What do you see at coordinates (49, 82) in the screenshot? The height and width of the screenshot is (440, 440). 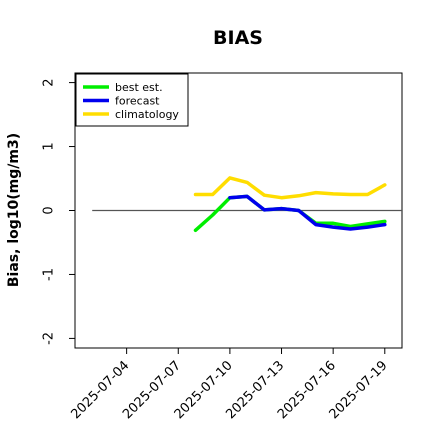 I see `y-tick-label: 2` at bounding box center [49, 82].